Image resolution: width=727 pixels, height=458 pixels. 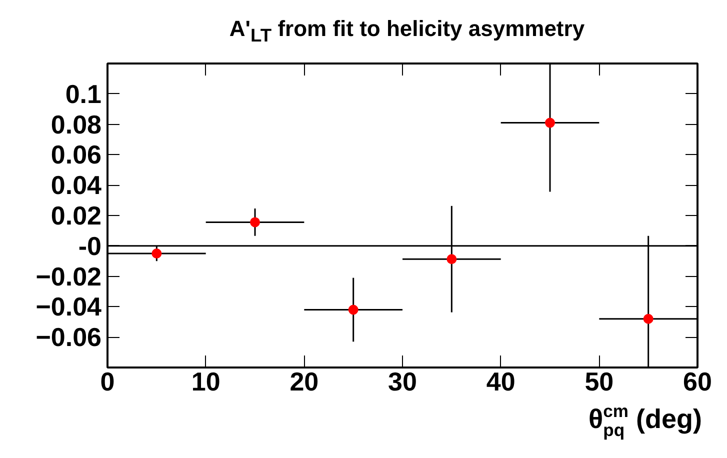 I want to click on x-tick-label: 10, so click(x=205, y=381).